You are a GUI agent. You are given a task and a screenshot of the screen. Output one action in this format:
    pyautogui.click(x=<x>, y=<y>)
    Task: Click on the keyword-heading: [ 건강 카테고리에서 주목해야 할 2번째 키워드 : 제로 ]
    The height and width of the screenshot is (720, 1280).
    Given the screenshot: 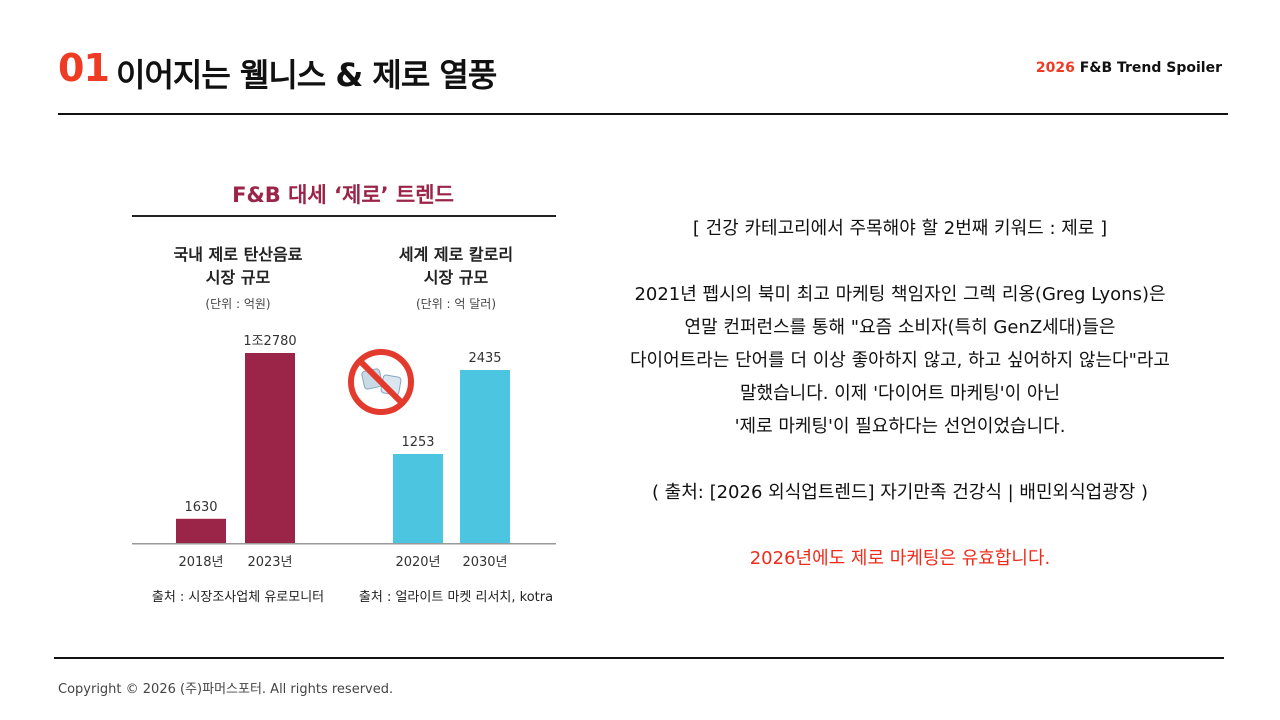 What is the action you would take?
    pyautogui.click(x=900, y=228)
    